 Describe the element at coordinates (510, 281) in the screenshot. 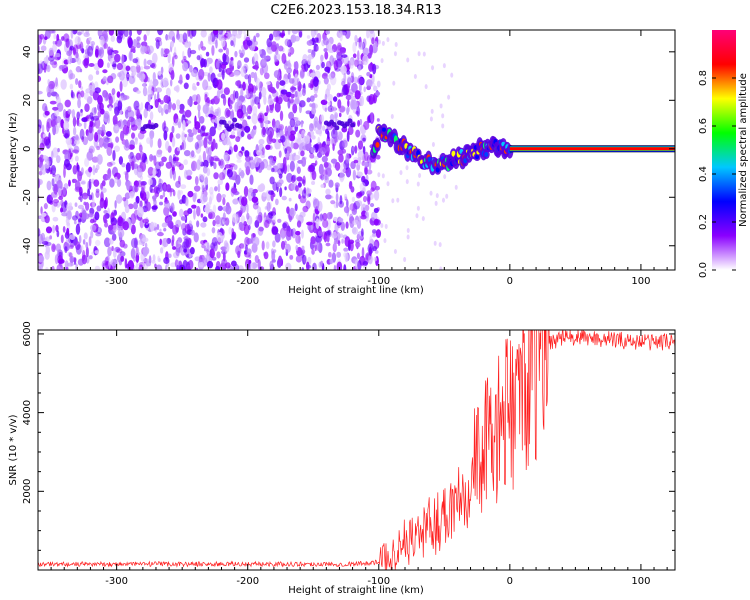

I see `spectrogram-x-tick-label: 0` at that location.